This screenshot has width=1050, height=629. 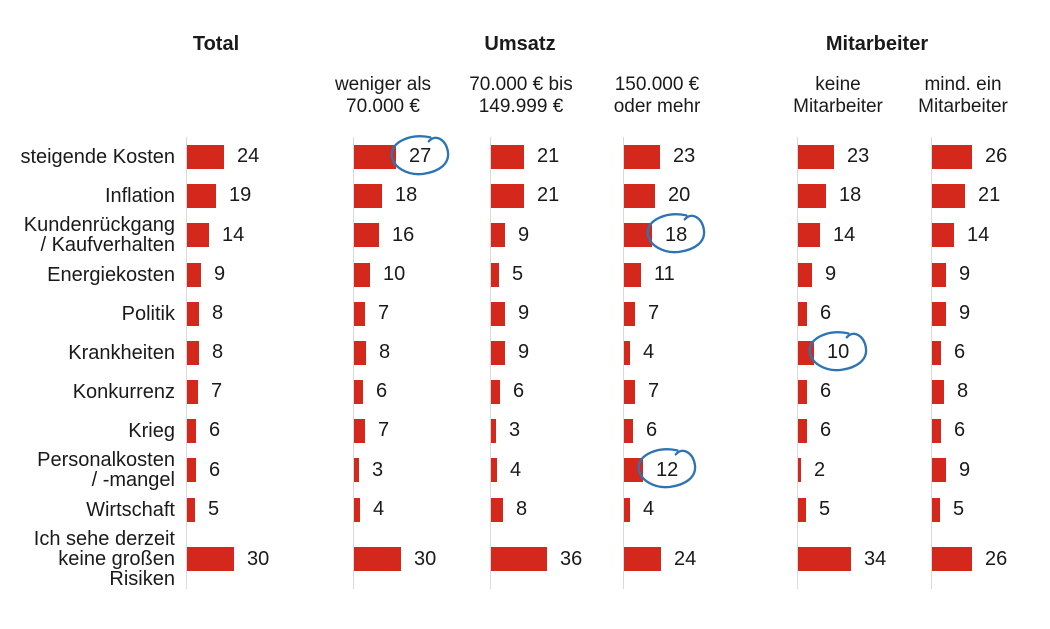 I want to click on value-label: 30, so click(x=425, y=558).